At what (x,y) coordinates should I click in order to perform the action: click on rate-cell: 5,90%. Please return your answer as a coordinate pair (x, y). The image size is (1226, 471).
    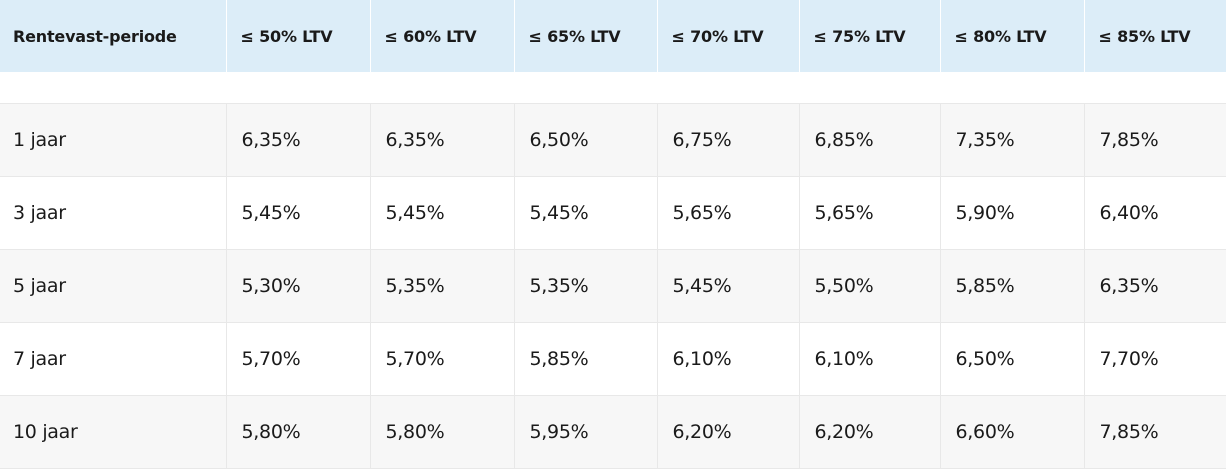
    Looking at the image, I should click on (1011, 213).